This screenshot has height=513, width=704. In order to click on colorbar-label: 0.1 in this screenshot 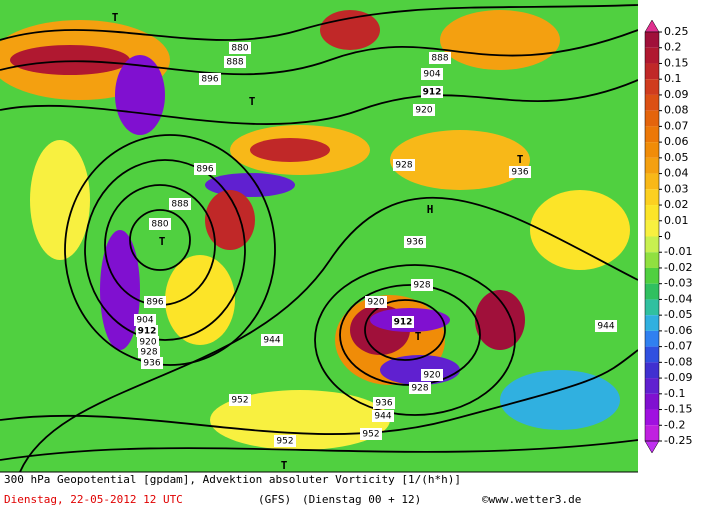, I will do `click(673, 78)`.